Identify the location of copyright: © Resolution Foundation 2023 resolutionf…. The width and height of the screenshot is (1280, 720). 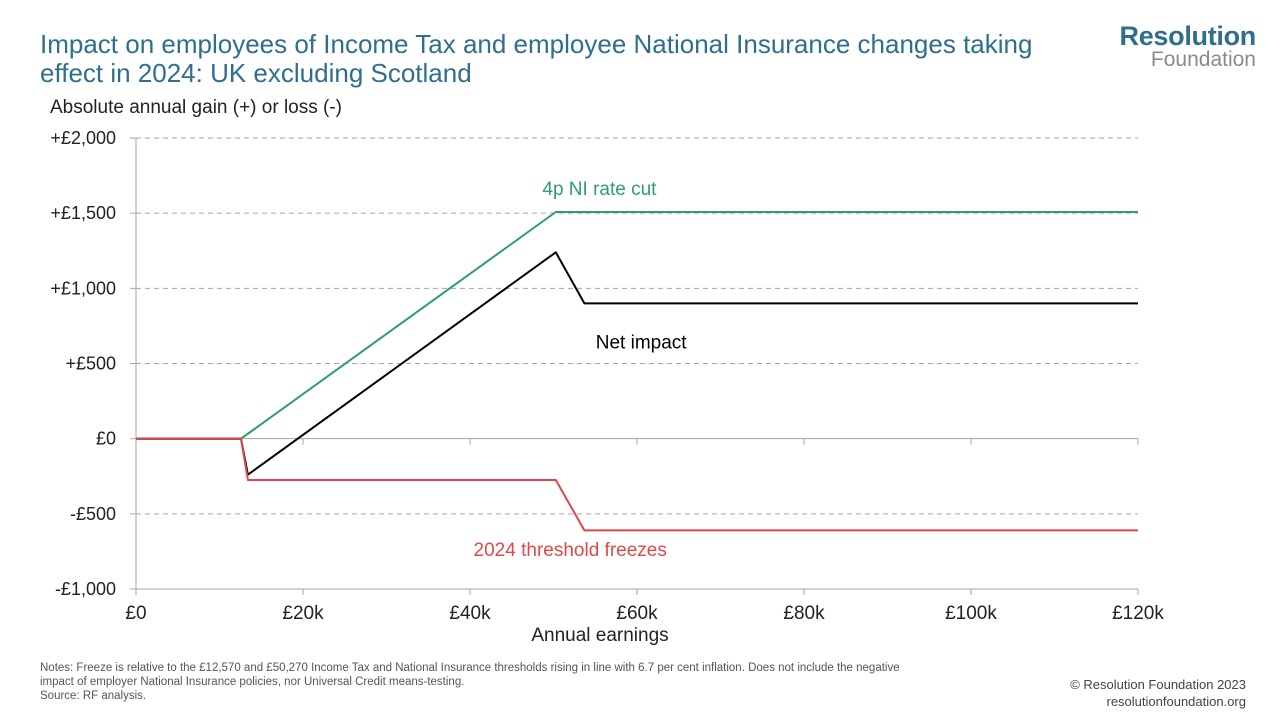
(1158, 693).